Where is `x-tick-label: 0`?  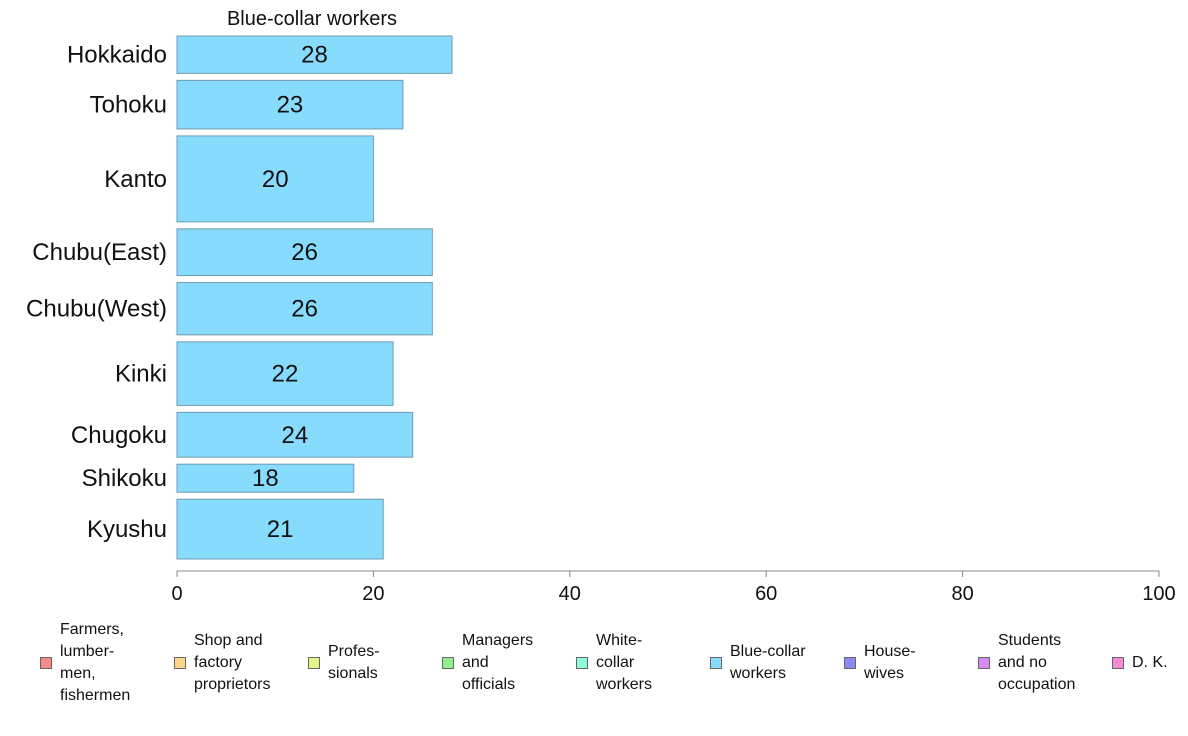
x-tick-label: 0 is located at coordinates (176, 591).